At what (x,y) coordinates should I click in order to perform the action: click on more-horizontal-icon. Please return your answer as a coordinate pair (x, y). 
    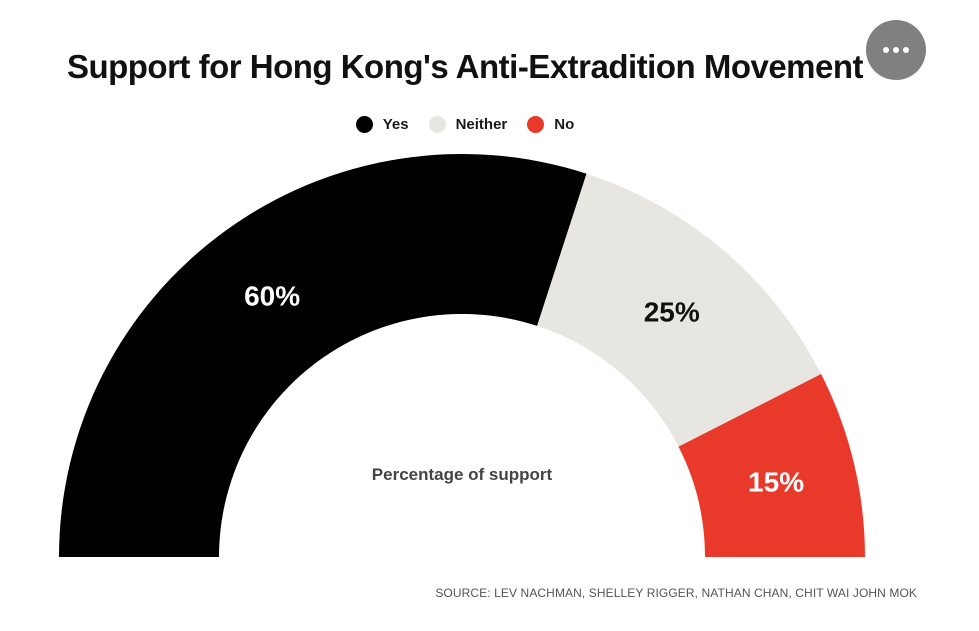
    Looking at the image, I should click on (896, 50).